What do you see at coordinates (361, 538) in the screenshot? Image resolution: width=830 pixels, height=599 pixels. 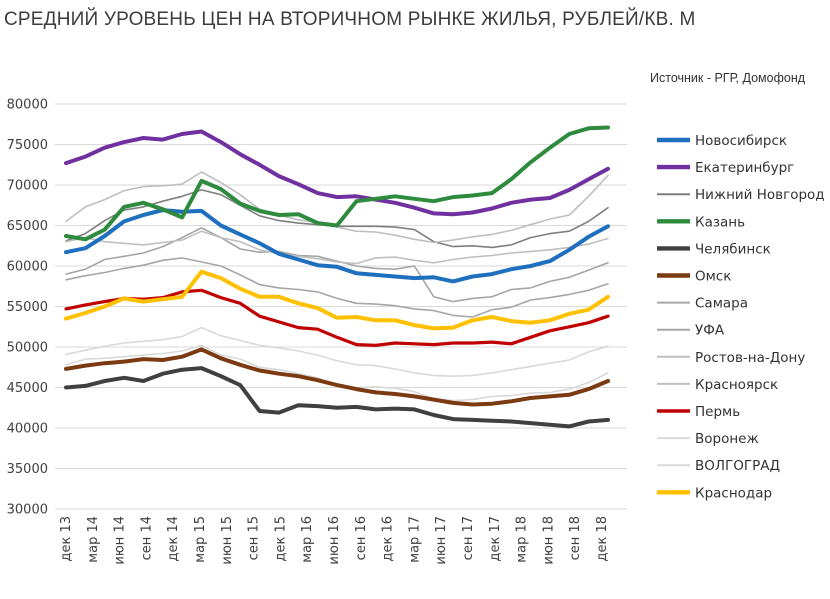 I see `x-tick-label: сен 16` at bounding box center [361, 538].